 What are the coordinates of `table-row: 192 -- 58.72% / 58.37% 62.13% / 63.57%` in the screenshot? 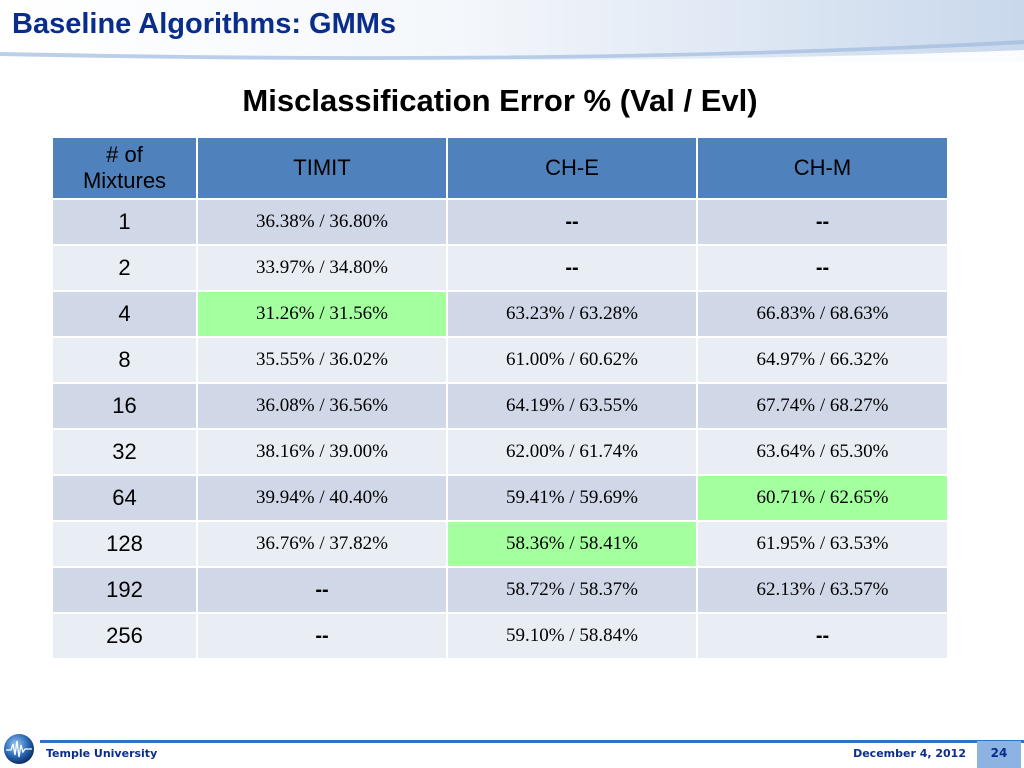 It's located at (500, 590).